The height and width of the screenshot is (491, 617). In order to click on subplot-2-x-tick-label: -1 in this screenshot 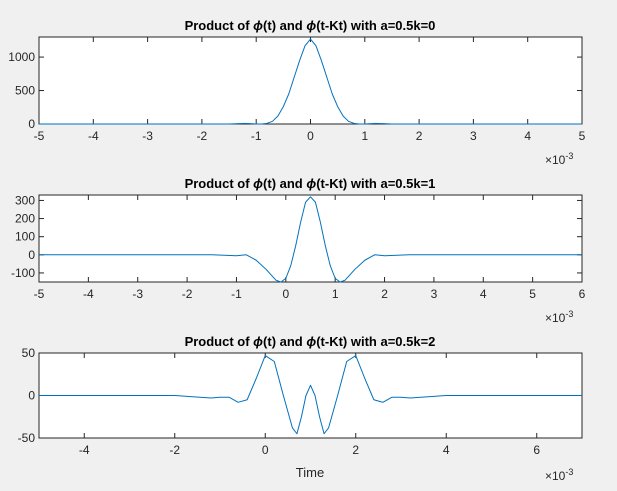, I will do `click(236, 294)`.